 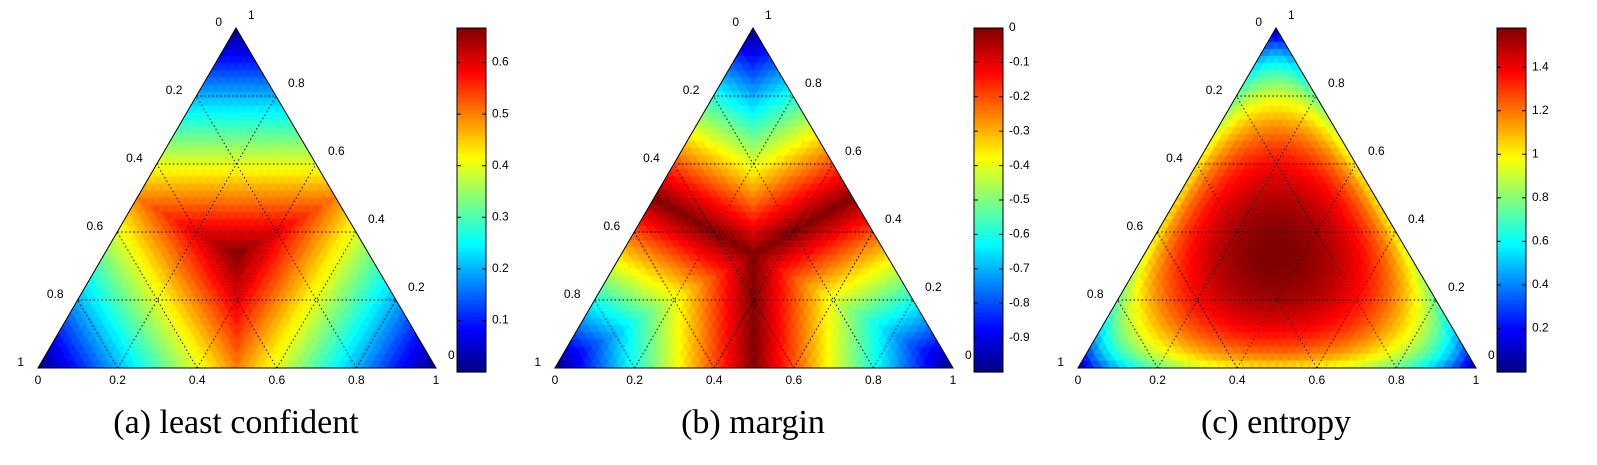 I want to click on left-axis-tick-label: 0.4, so click(x=651, y=158).